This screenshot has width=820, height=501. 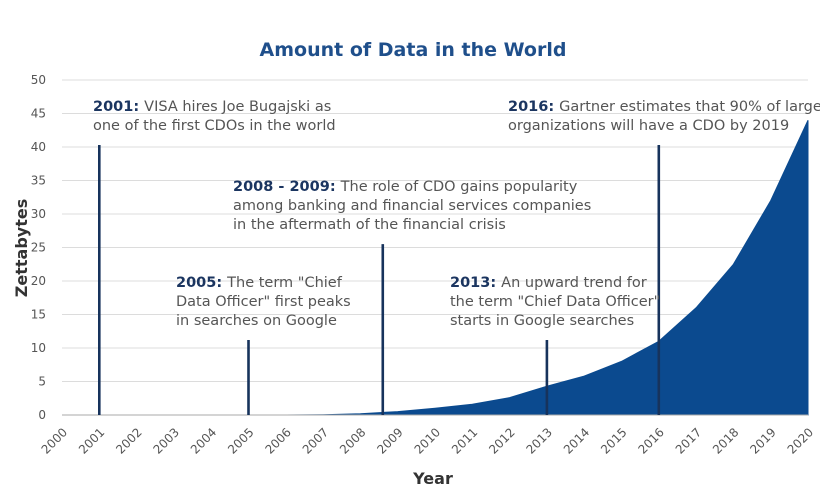 What do you see at coordinates (38, 114) in the screenshot?
I see `y-tick-label: 45` at bounding box center [38, 114].